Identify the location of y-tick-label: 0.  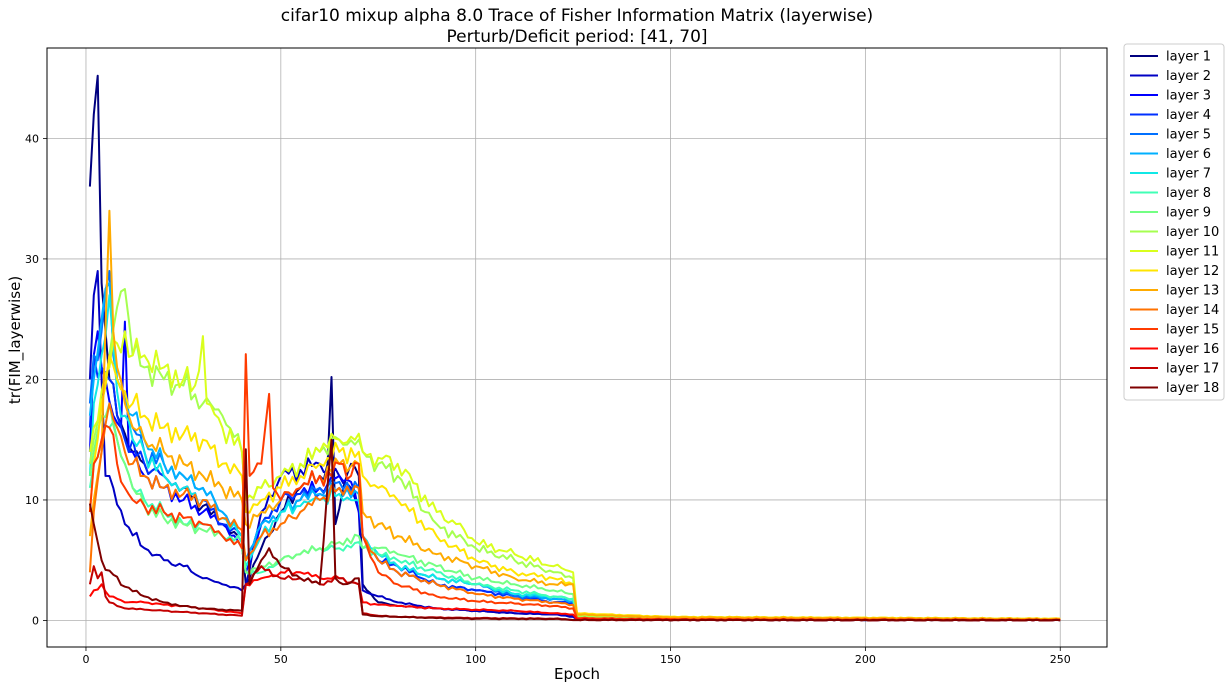
(35, 620).